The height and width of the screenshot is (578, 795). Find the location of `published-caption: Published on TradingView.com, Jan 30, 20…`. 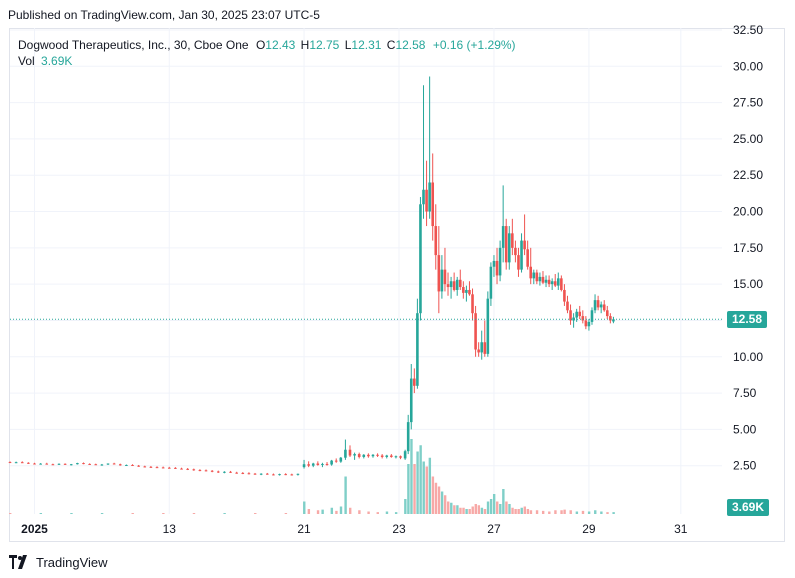

published-caption: Published on TradingView.com, Jan 30, 20… is located at coordinates (164, 15).